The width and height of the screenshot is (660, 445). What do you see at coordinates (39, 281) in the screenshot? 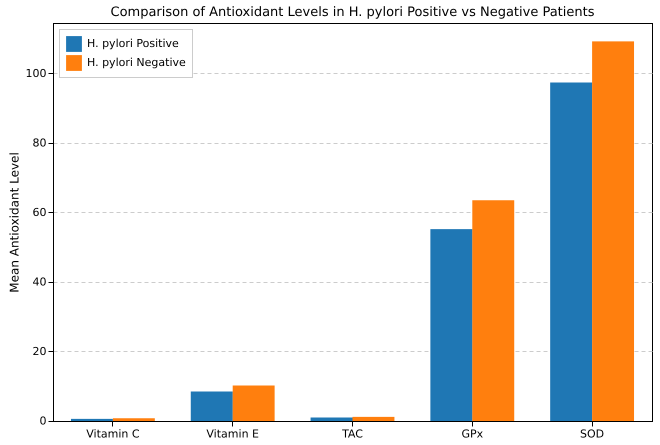
I see `y-tick-label: 40` at bounding box center [39, 281].